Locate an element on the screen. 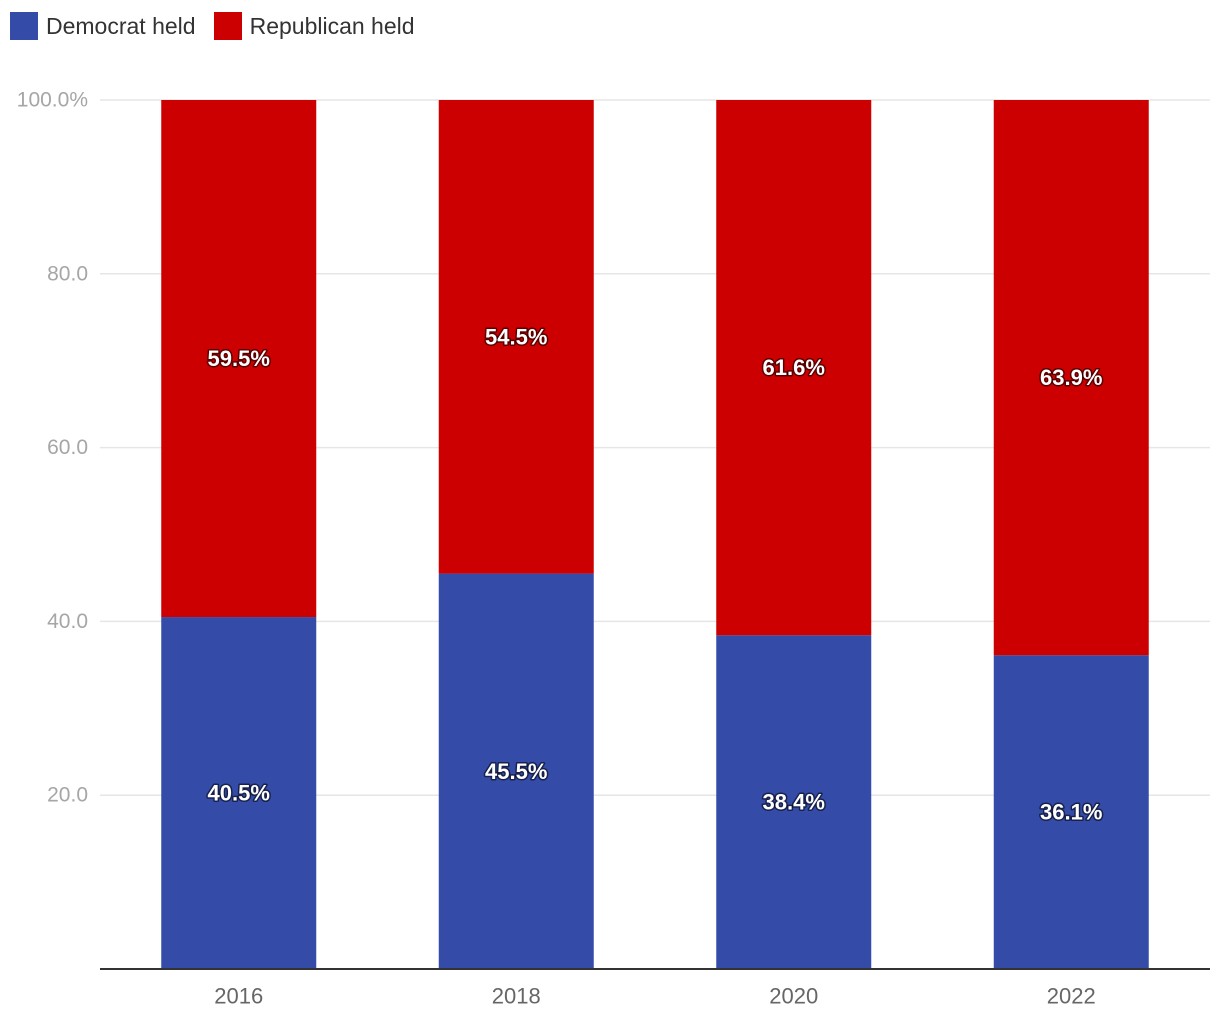 This screenshot has height=1020, width=1220. data-label: 59.5% is located at coordinates (239, 358).